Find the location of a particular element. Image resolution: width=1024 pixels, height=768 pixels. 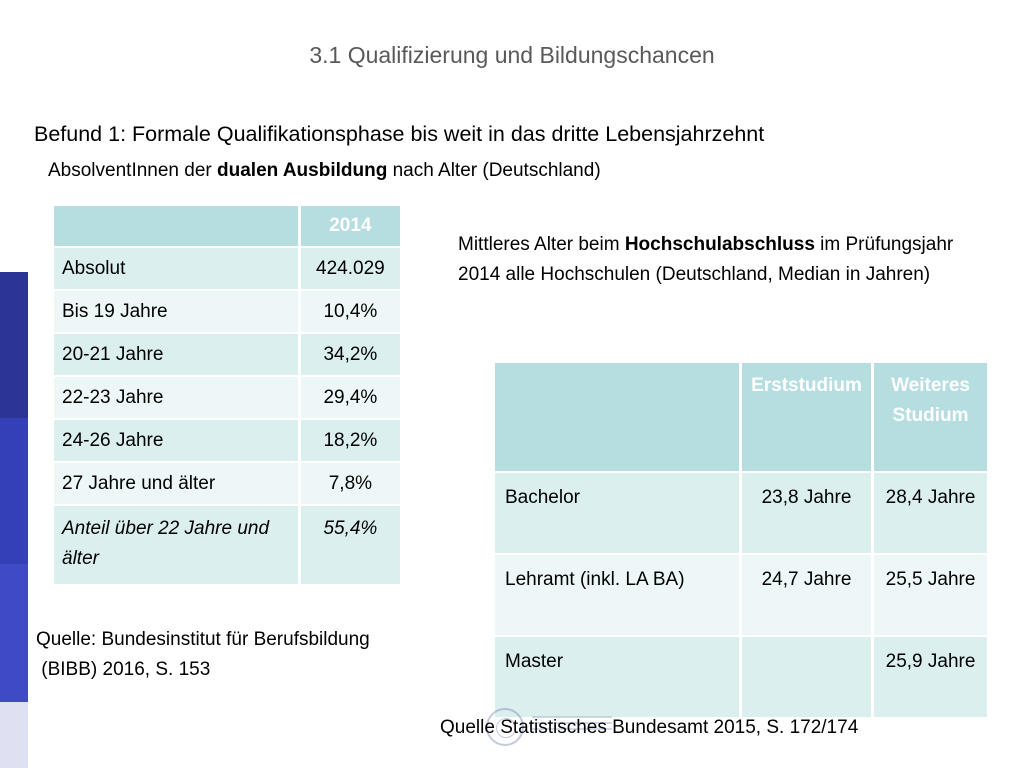

table-header-cell: Erststudium is located at coordinates (805, 418).